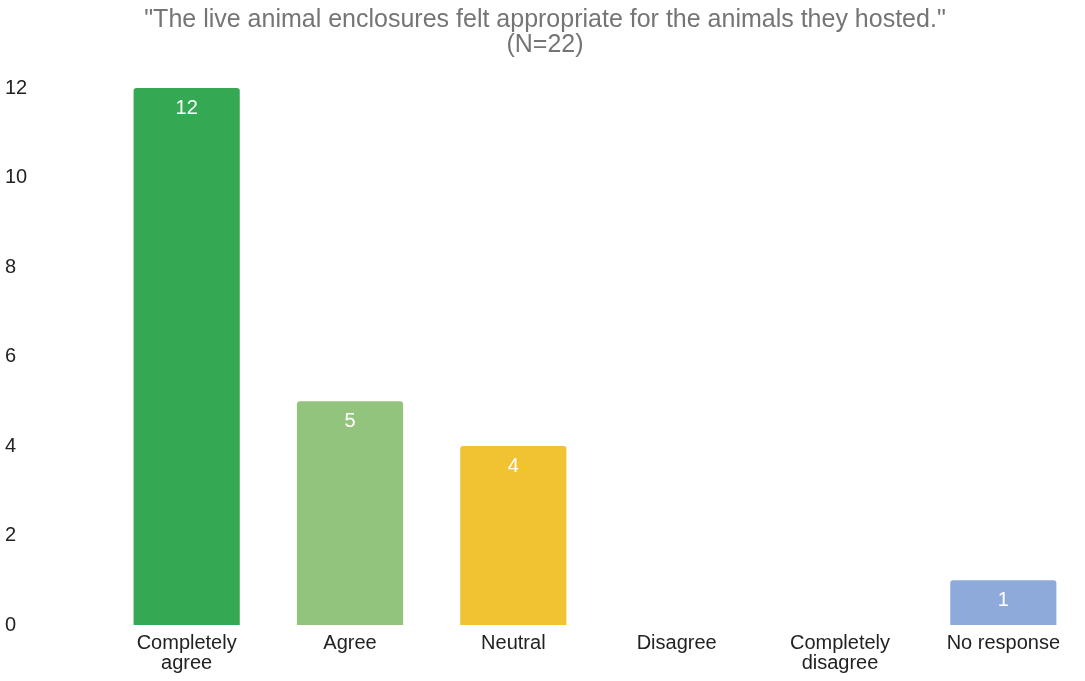  I want to click on x-tick-label: Completely agree, so click(186, 651).